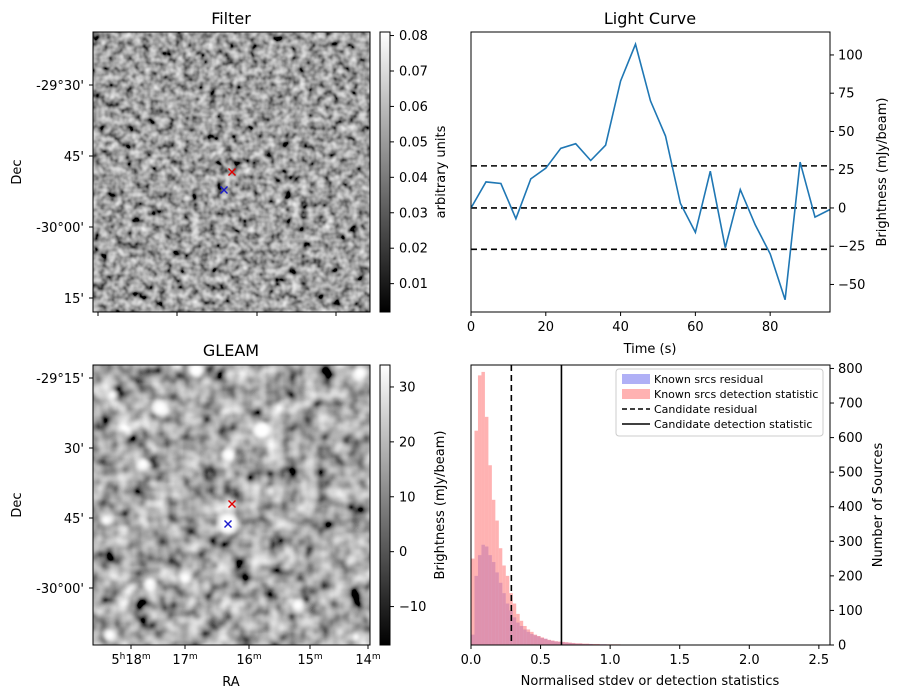 The height and width of the screenshot is (699, 898). Describe the element at coordinates (650, 18) in the screenshot. I see `light-curve-title: Light Curve` at that location.